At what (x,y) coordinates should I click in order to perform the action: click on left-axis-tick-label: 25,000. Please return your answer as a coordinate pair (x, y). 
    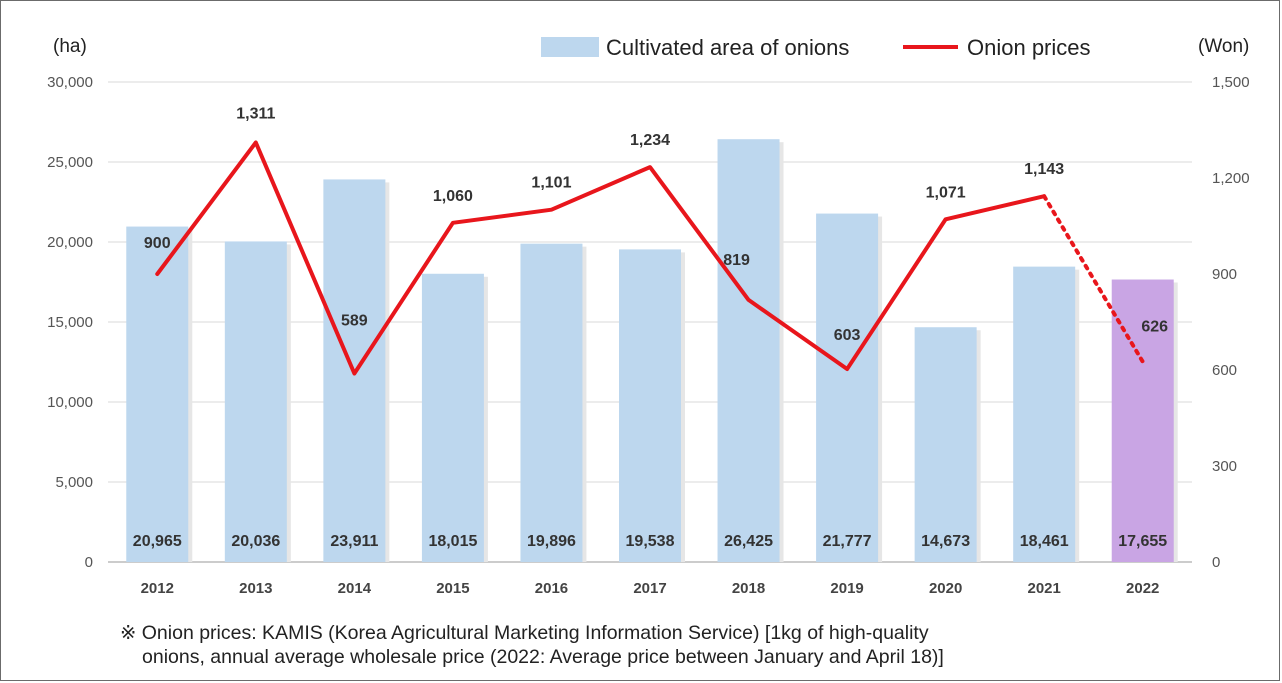
    Looking at the image, I should click on (70, 162).